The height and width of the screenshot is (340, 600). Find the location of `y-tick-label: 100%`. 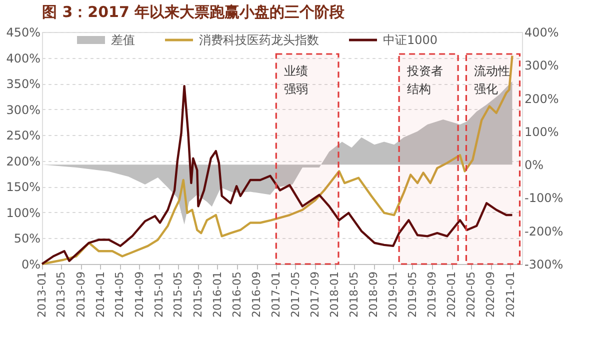

y-tick-label: 100% is located at coordinates (23, 213).